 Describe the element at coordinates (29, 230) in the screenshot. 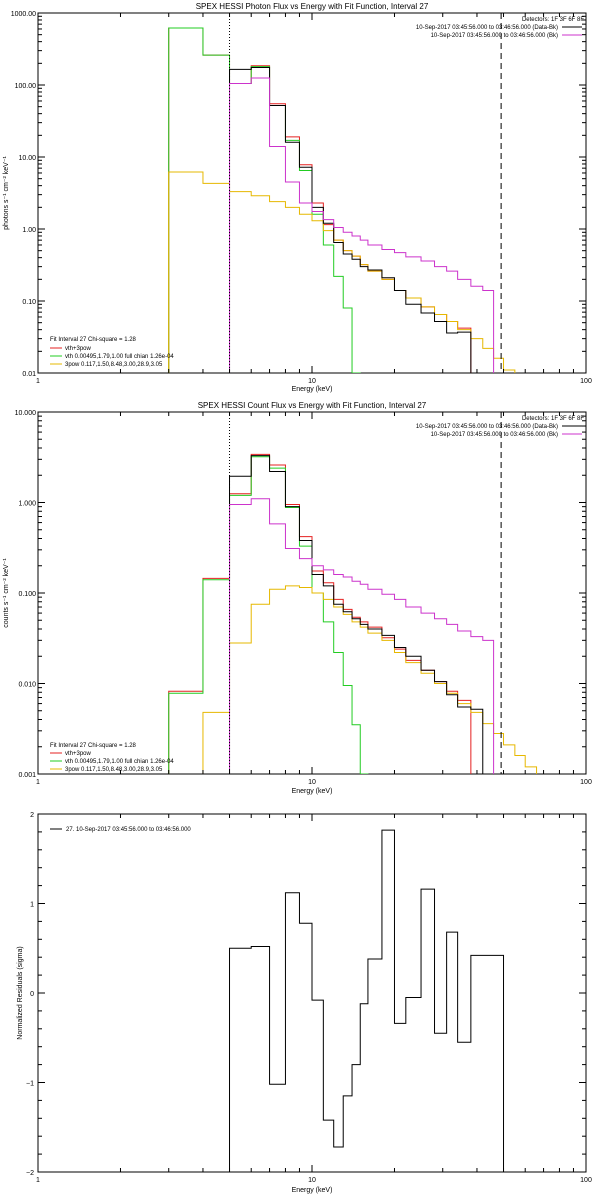

I see `y-tick-label: 1.00` at that location.